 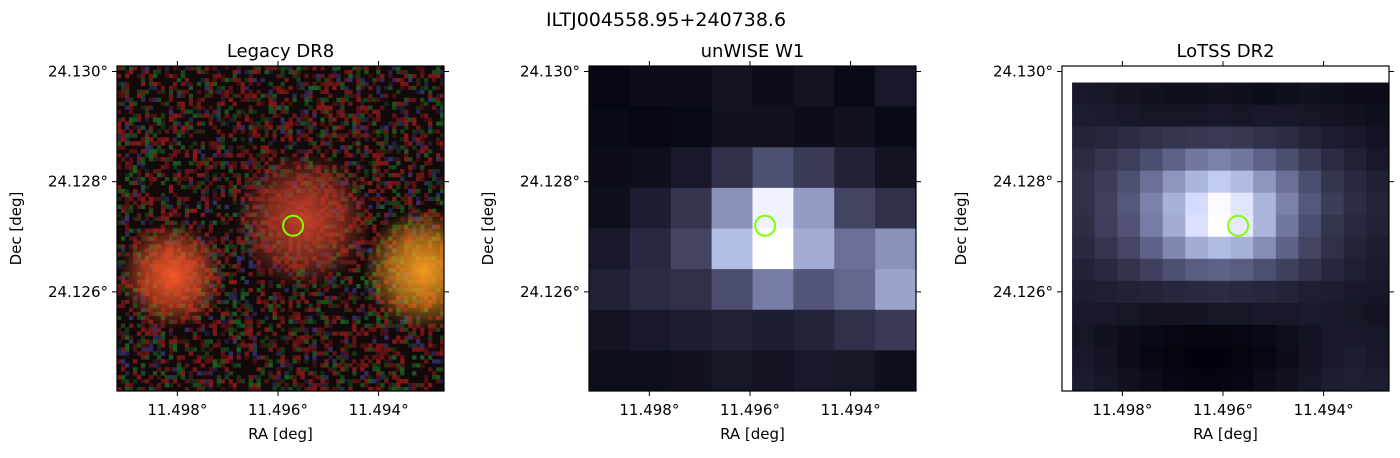 What do you see at coordinates (1223, 410) in the screenshot?
I see `x-tick-label: 11.496°` at bounding box center [1223, 410].